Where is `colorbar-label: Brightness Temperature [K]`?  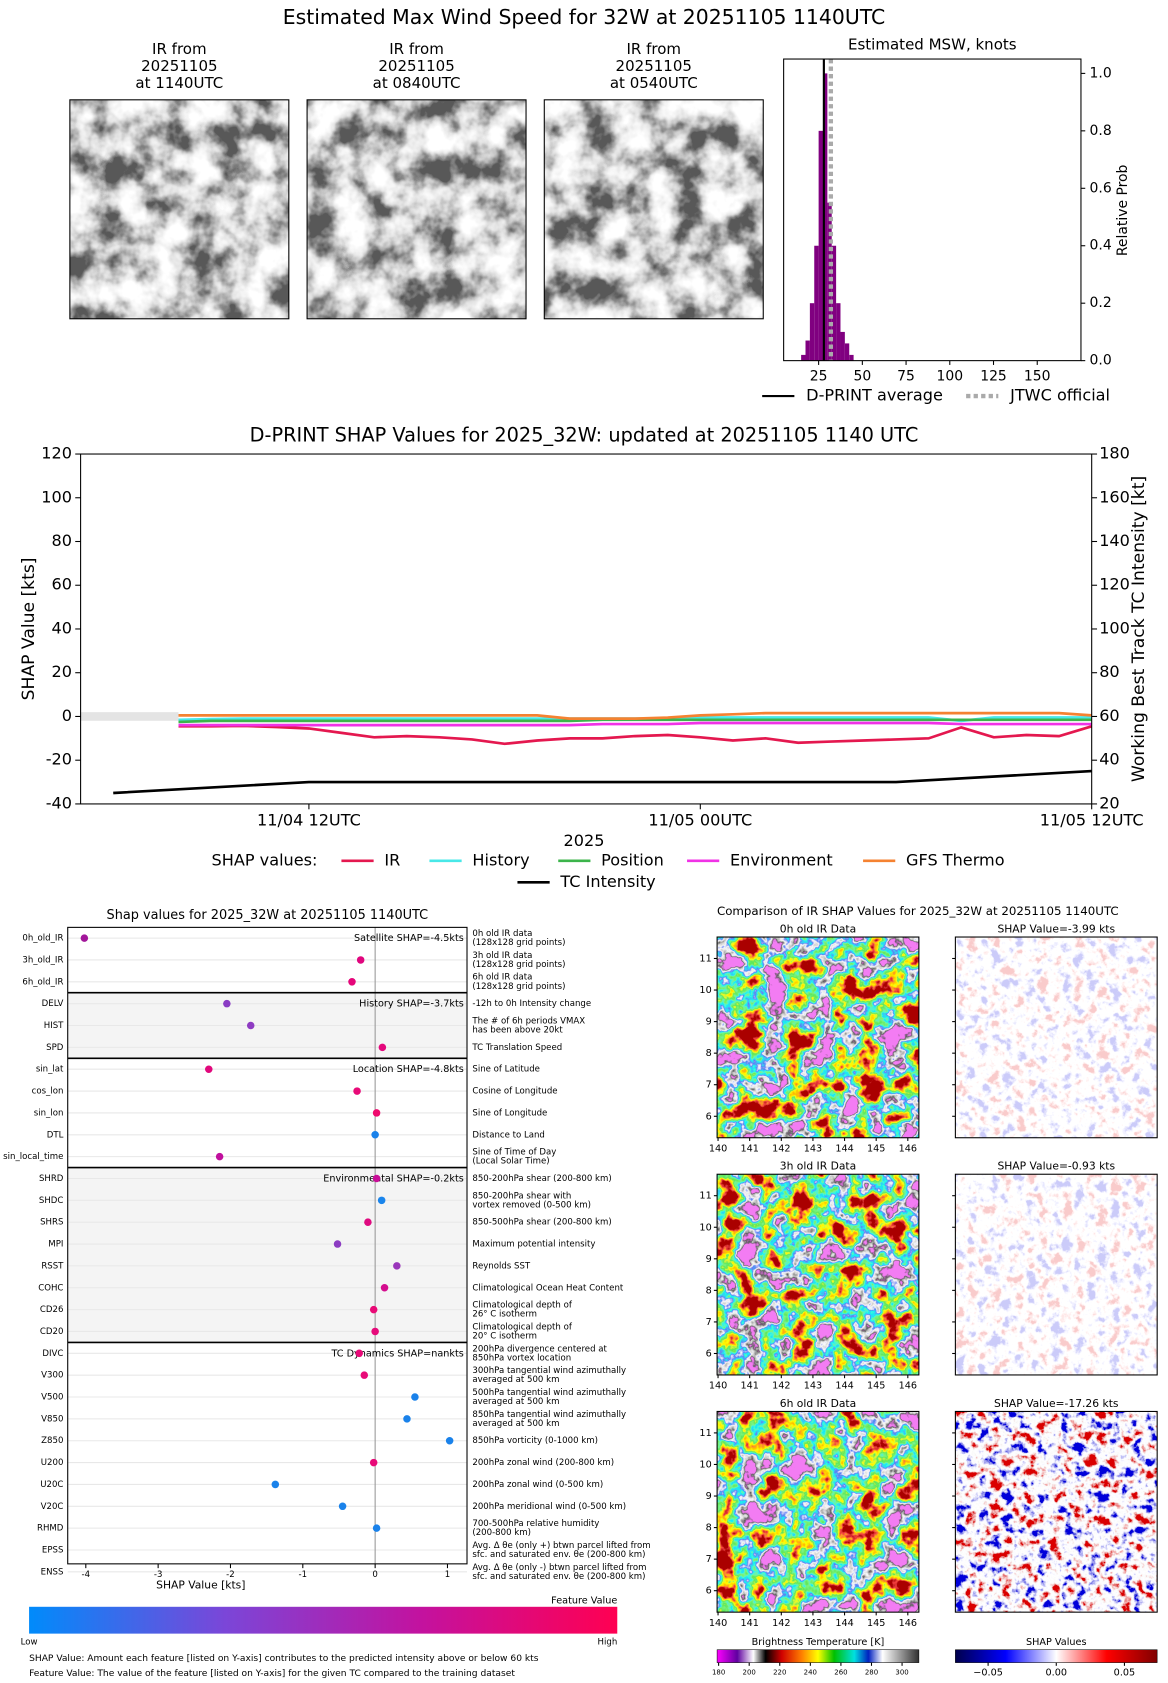 colorbar-label: Brightness Temperature [K] is located at coordinates (818, 1642).